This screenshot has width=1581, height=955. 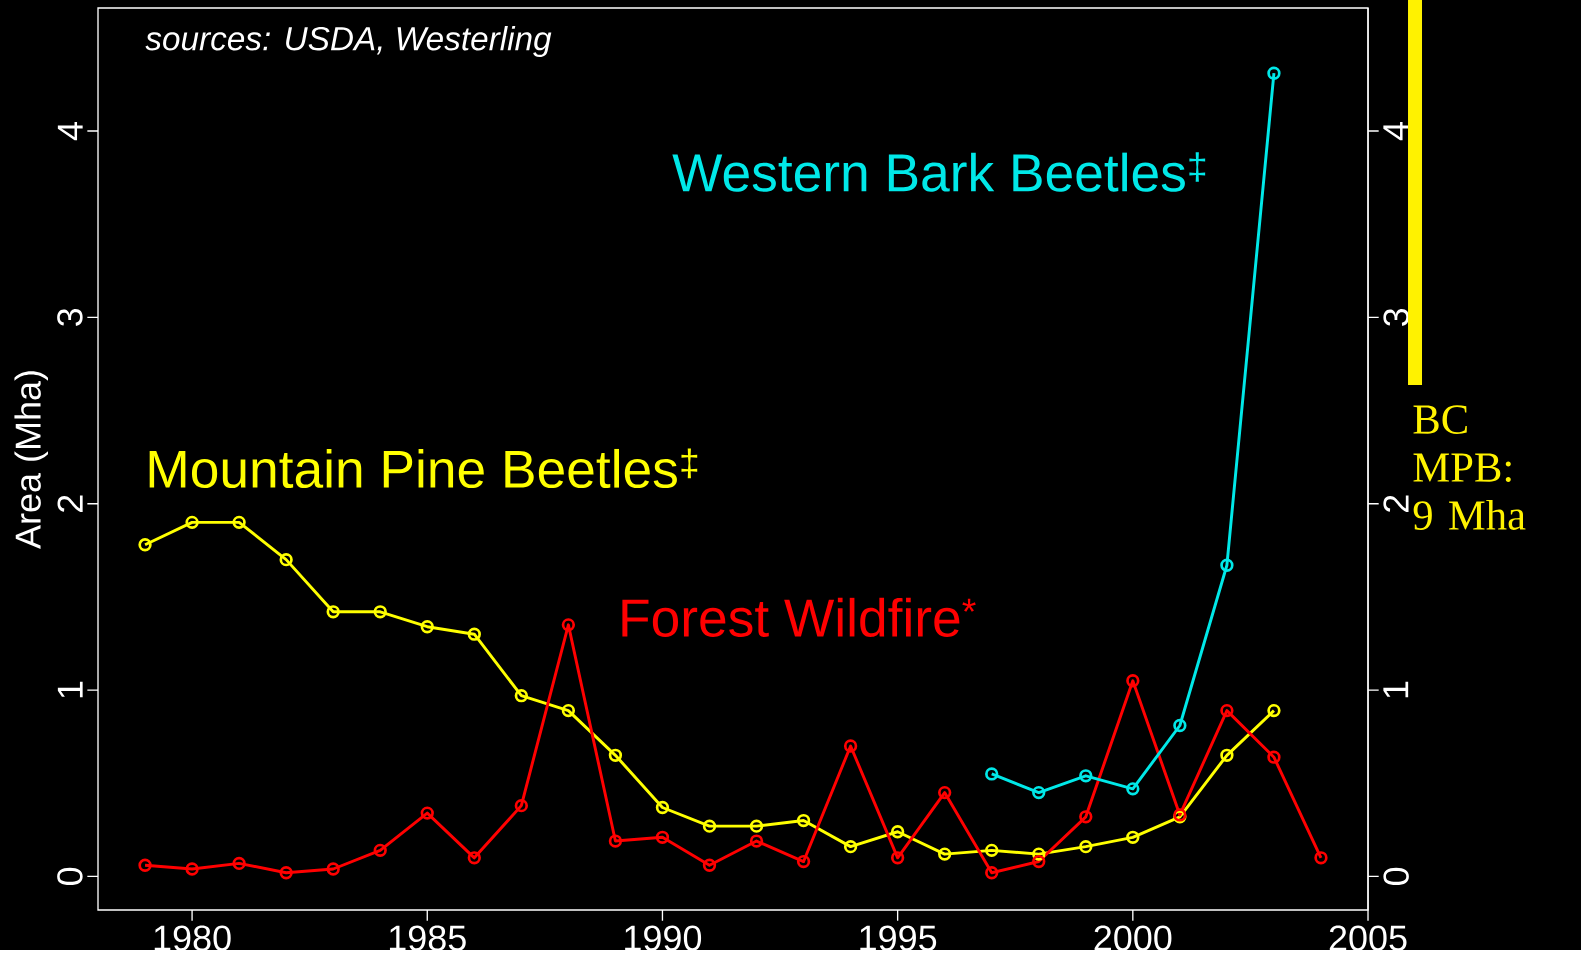 I want to click on y-tick-label: 0, so click(x=70, y=876).